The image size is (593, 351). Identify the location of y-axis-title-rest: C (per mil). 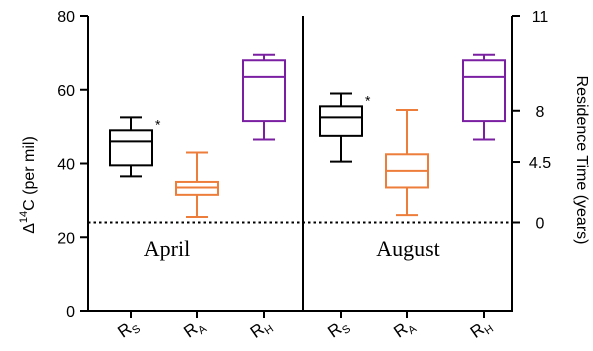
(29, 173).